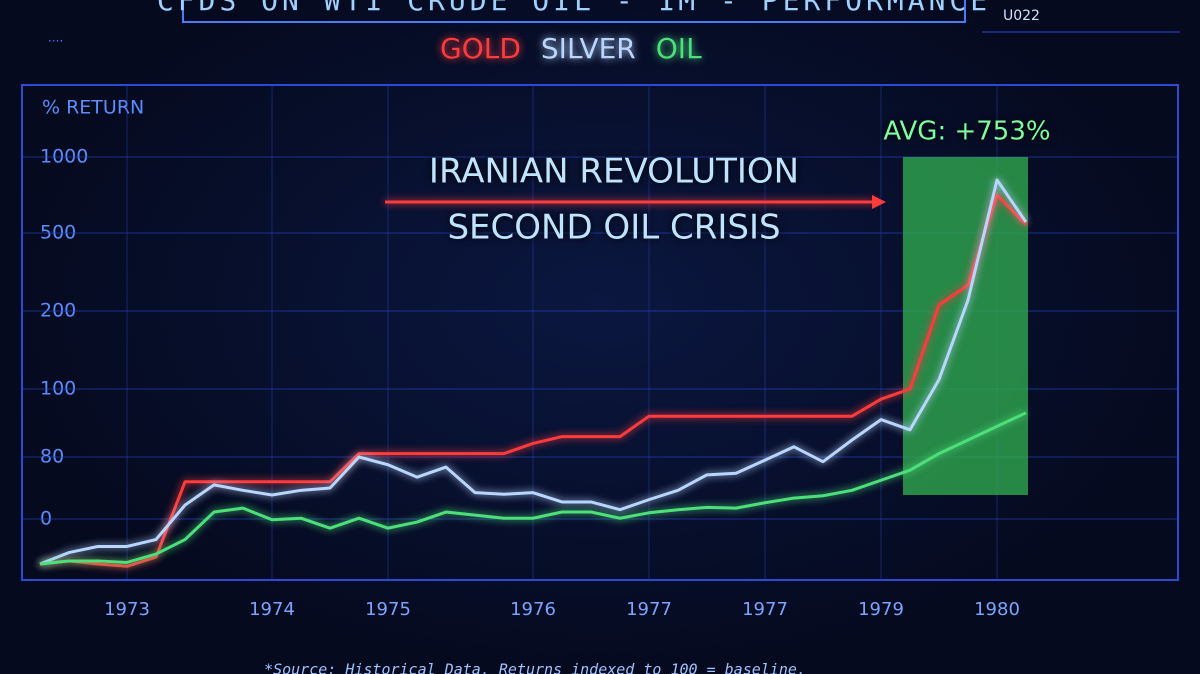 The width and height of the screenshot is (1200, 674). What do you see at coordinates (1021, 16) in the screenshot?
I see `code-label: U022` at bounding box center [1021, 16].